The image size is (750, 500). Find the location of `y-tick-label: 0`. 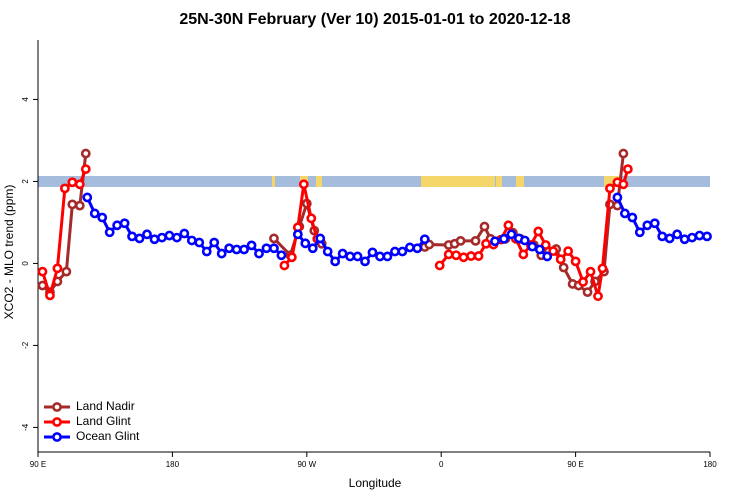

y-tick-label: 0 is located at coordinates (25, 263).